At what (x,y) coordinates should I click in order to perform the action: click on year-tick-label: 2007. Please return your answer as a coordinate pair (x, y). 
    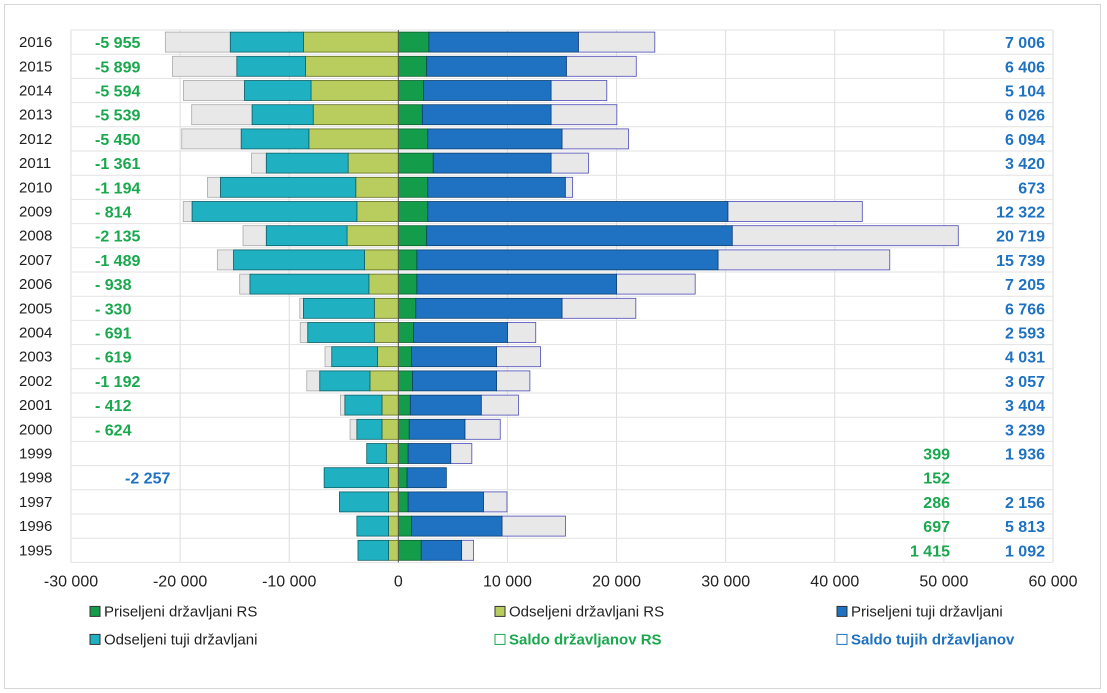
    Looking at the image, I should click on (35, 260).